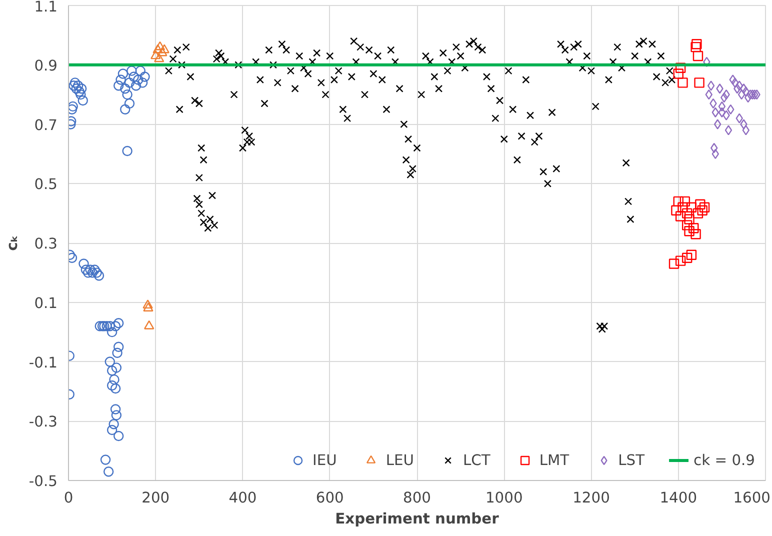 This screenshot has width=772, height=536. Describe the element at coordinates (324, 460) in the screenshot. I see `legend-label: IEU` at that location.